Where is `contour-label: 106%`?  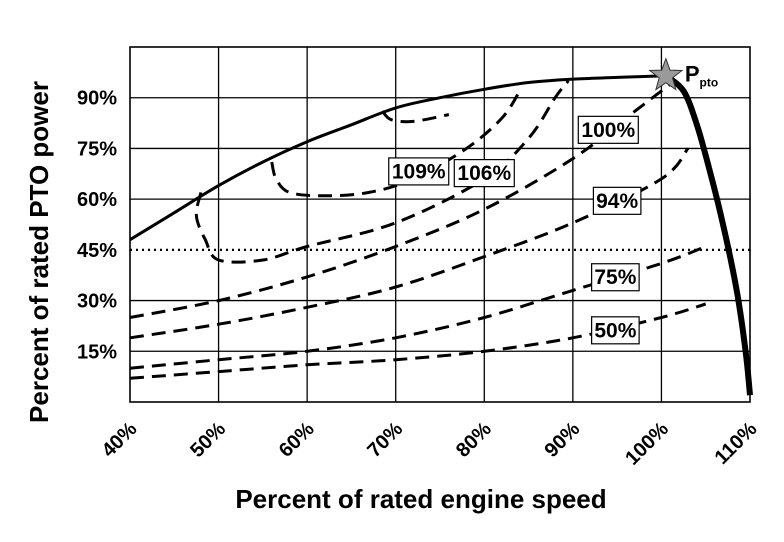
contour-label: 106% is located at coordinates (484, 173).